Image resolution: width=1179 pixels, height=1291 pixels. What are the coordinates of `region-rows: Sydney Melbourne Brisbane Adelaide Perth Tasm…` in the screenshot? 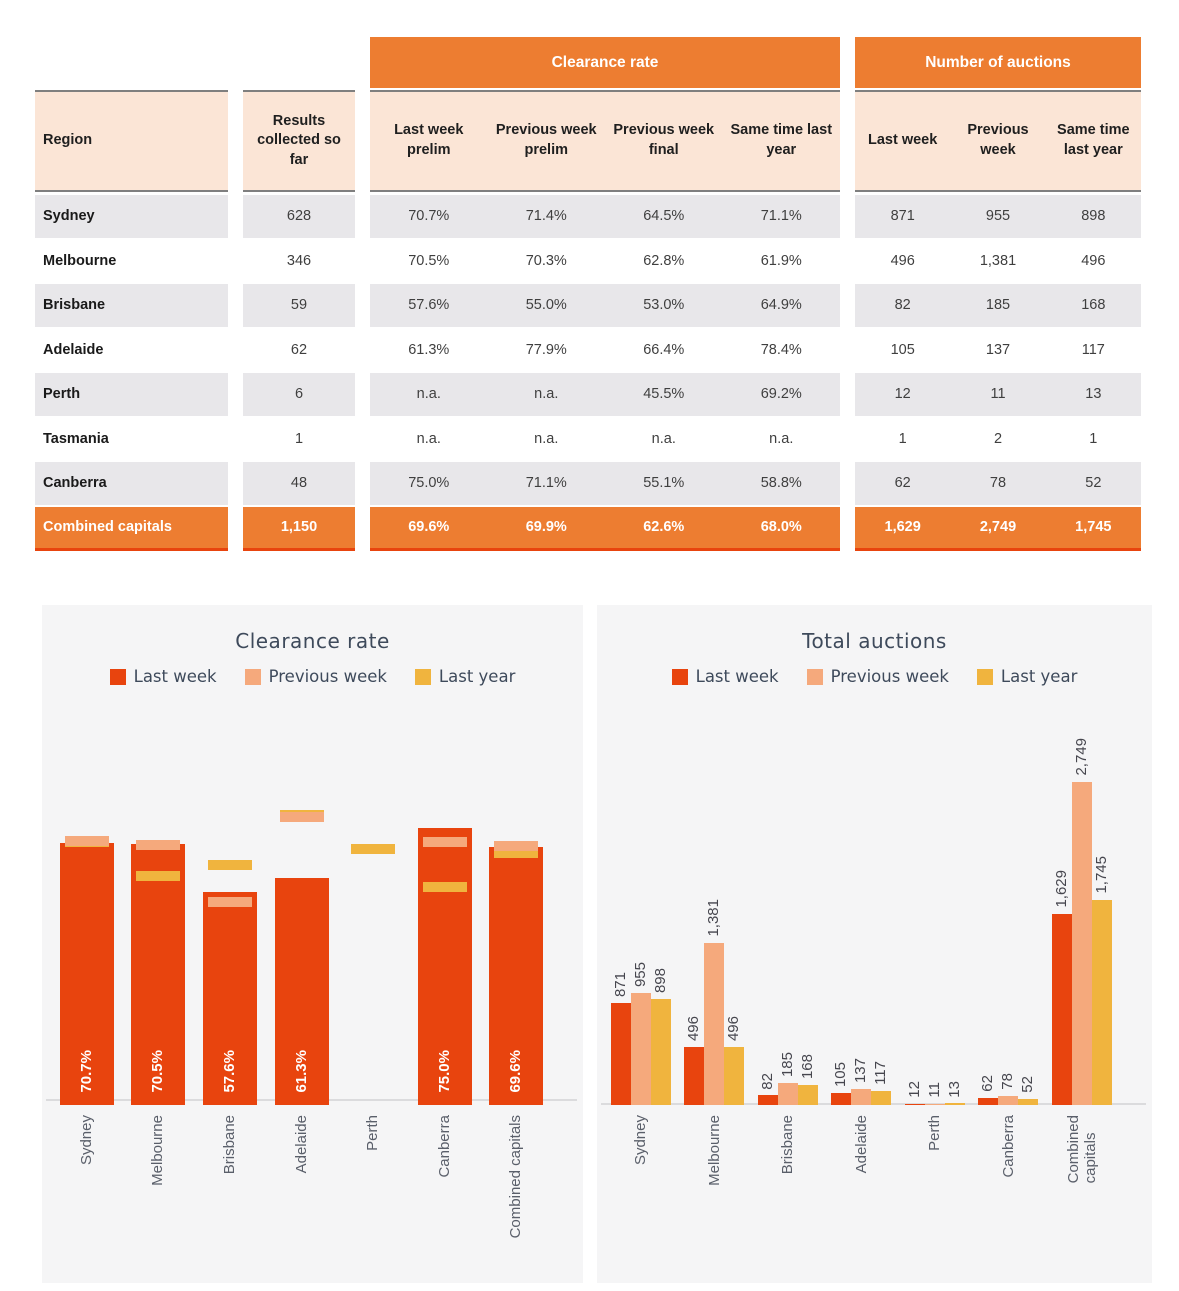 It's located at (131, 373).